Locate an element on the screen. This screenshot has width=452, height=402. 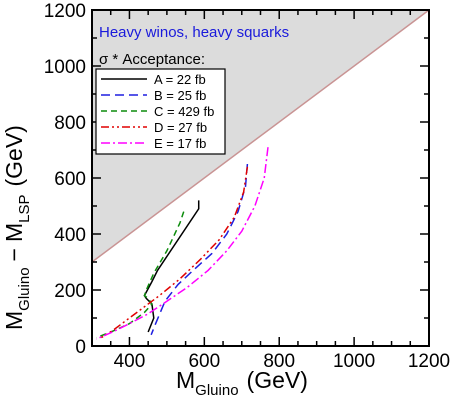
y-tick-label: 800 is located at coordinates (70, 123).